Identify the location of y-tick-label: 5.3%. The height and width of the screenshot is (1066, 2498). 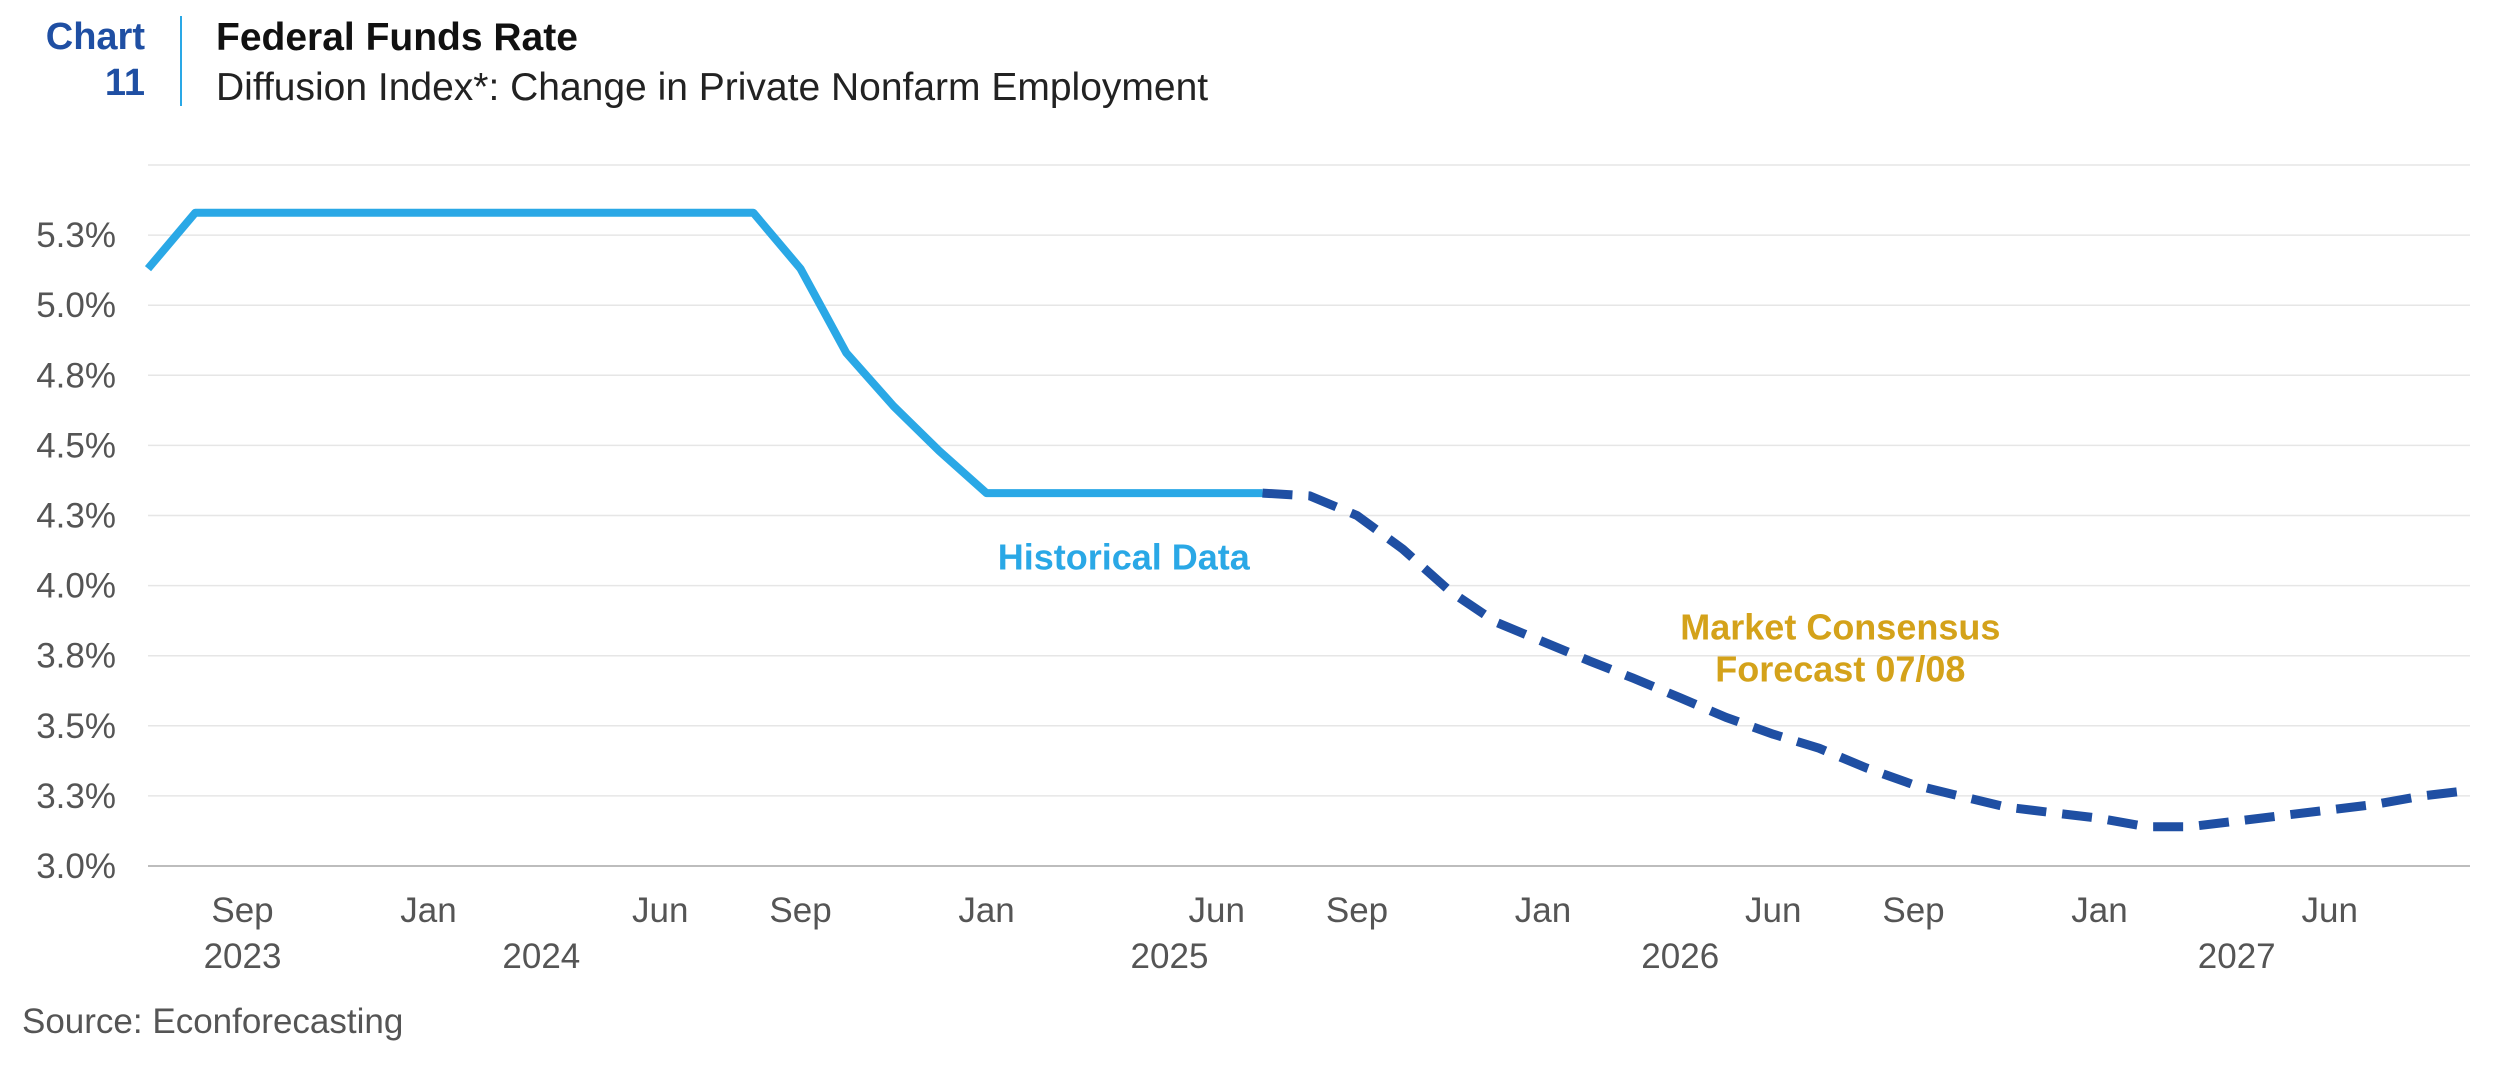
(76, 235).